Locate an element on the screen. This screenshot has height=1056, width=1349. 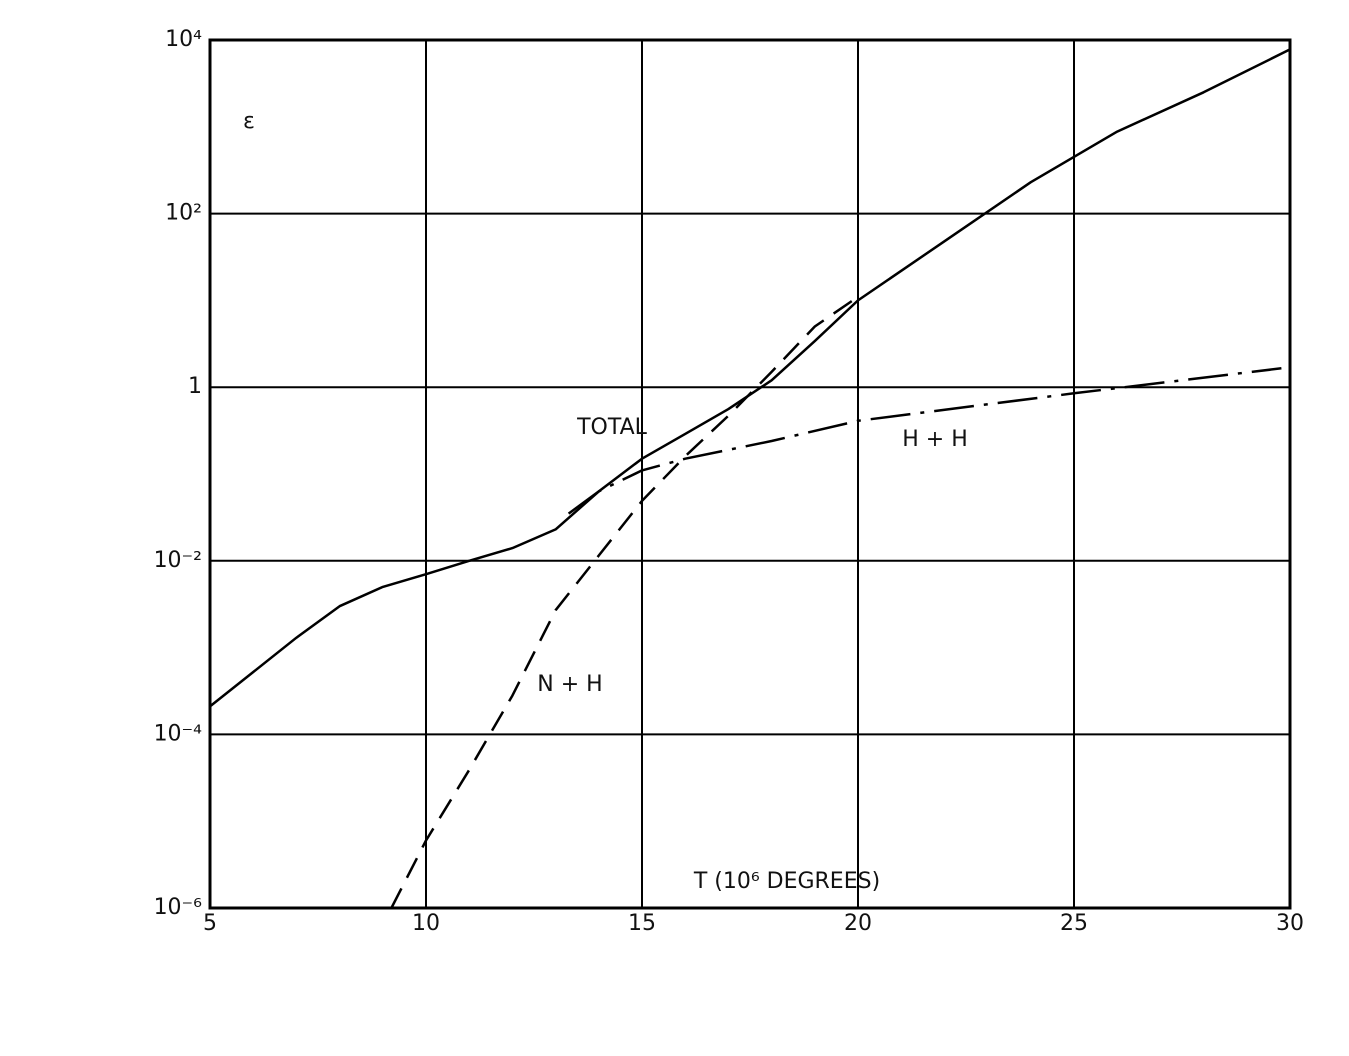
y-tick-label: 10² is located at coordinates (183, 213).